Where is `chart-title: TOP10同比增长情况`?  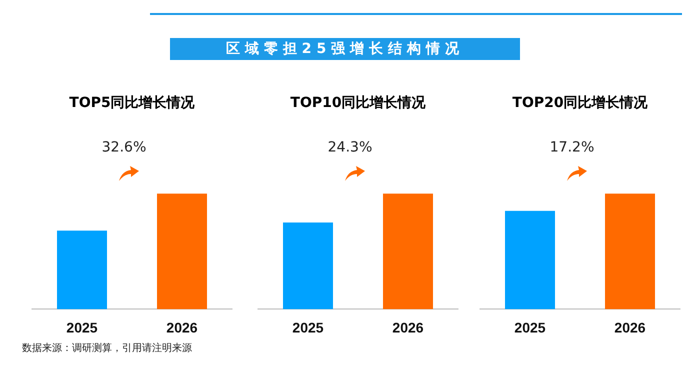
chart-title: TOP10同比增长情况 is located at coordinates (358, 103).